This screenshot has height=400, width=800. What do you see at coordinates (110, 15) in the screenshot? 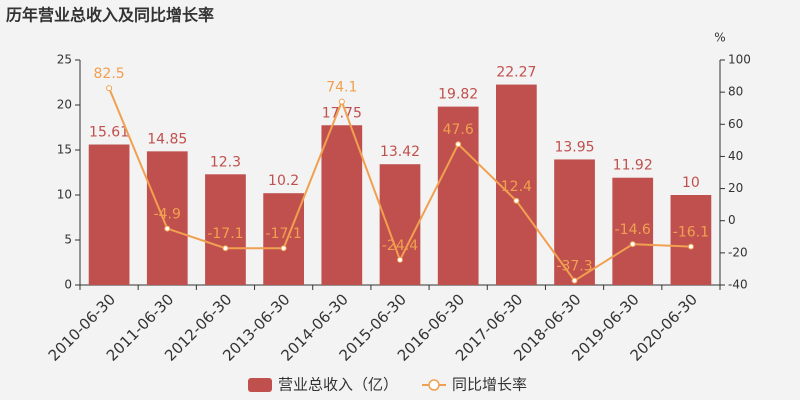
I see `chart-title: 历年营业总收入及同比增长率` at bounding box center [110, 15].